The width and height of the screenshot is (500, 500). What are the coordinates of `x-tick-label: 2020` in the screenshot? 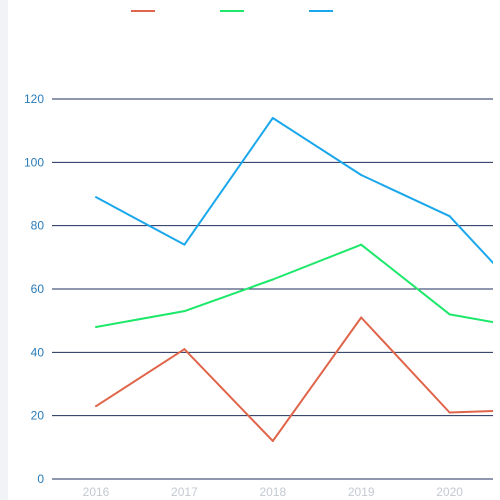 It's located at (449, 492).